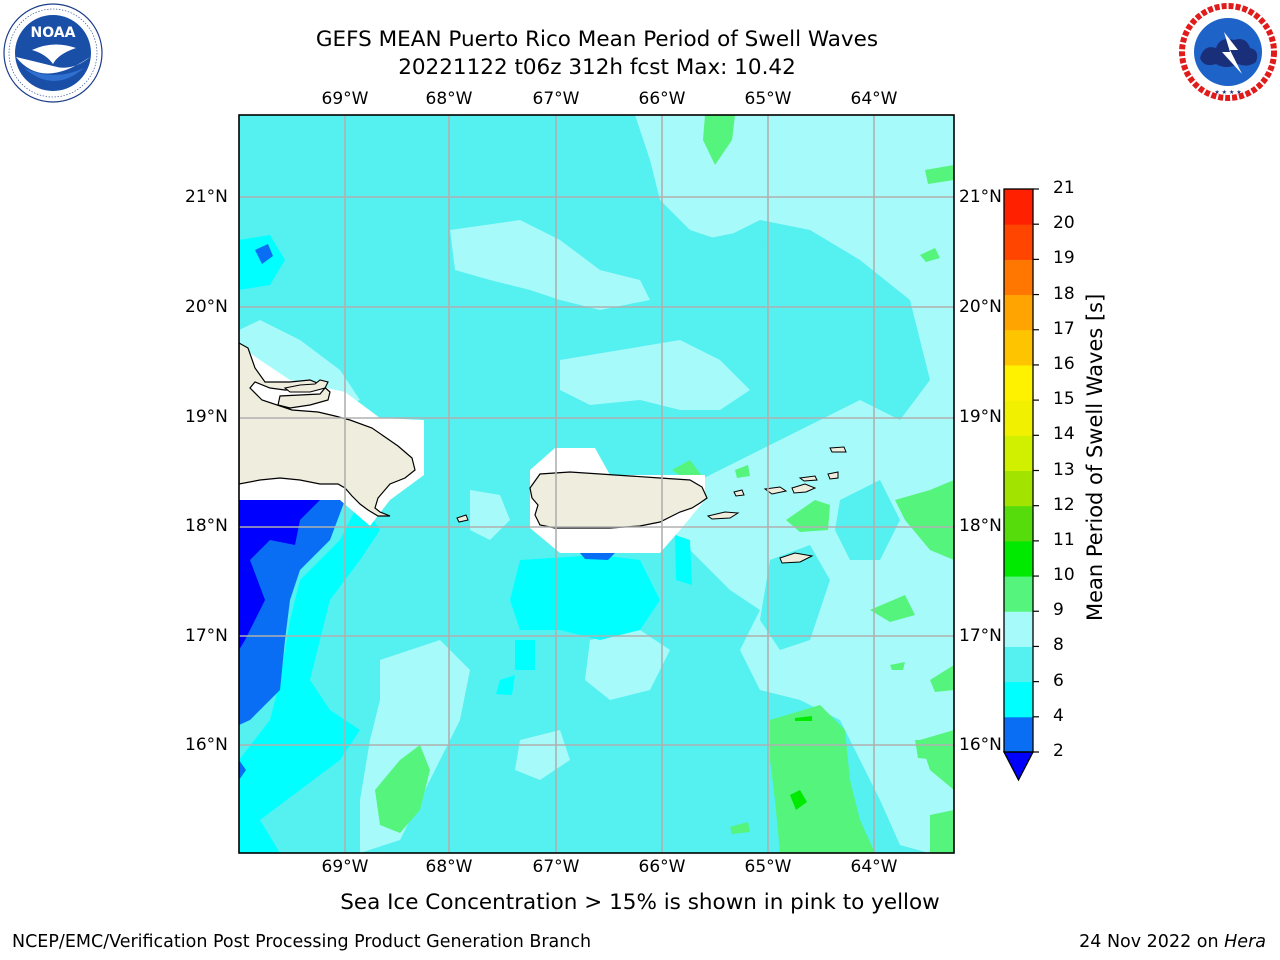 The image size is (1280, 960). What do you see at coordinates (306, 386) in the screenshot?
I see `hispaniola-peninsula-north` at bounding box center [306, 386].